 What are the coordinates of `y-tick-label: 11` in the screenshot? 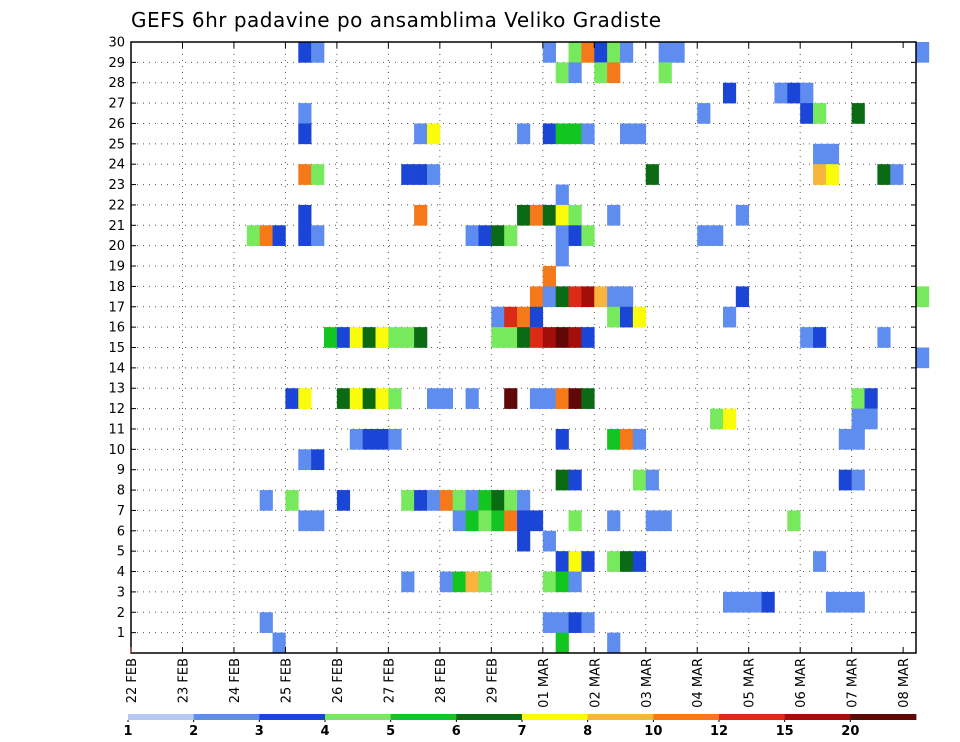 It's located at (116, 429).